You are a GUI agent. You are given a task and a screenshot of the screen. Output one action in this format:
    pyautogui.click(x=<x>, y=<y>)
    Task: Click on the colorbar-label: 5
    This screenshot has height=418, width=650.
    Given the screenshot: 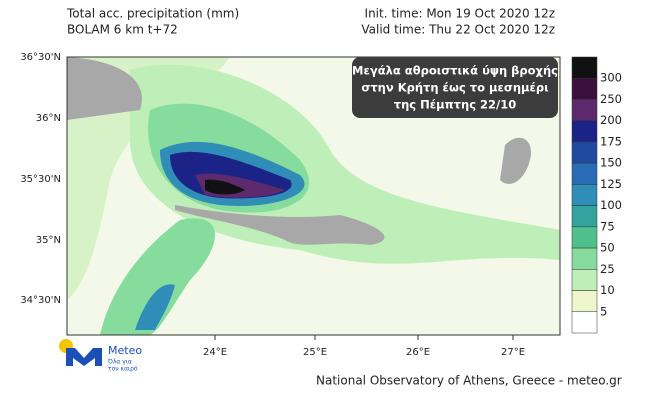 What is the action you would take?
    pyautogui.click(x=603, y=311)
    